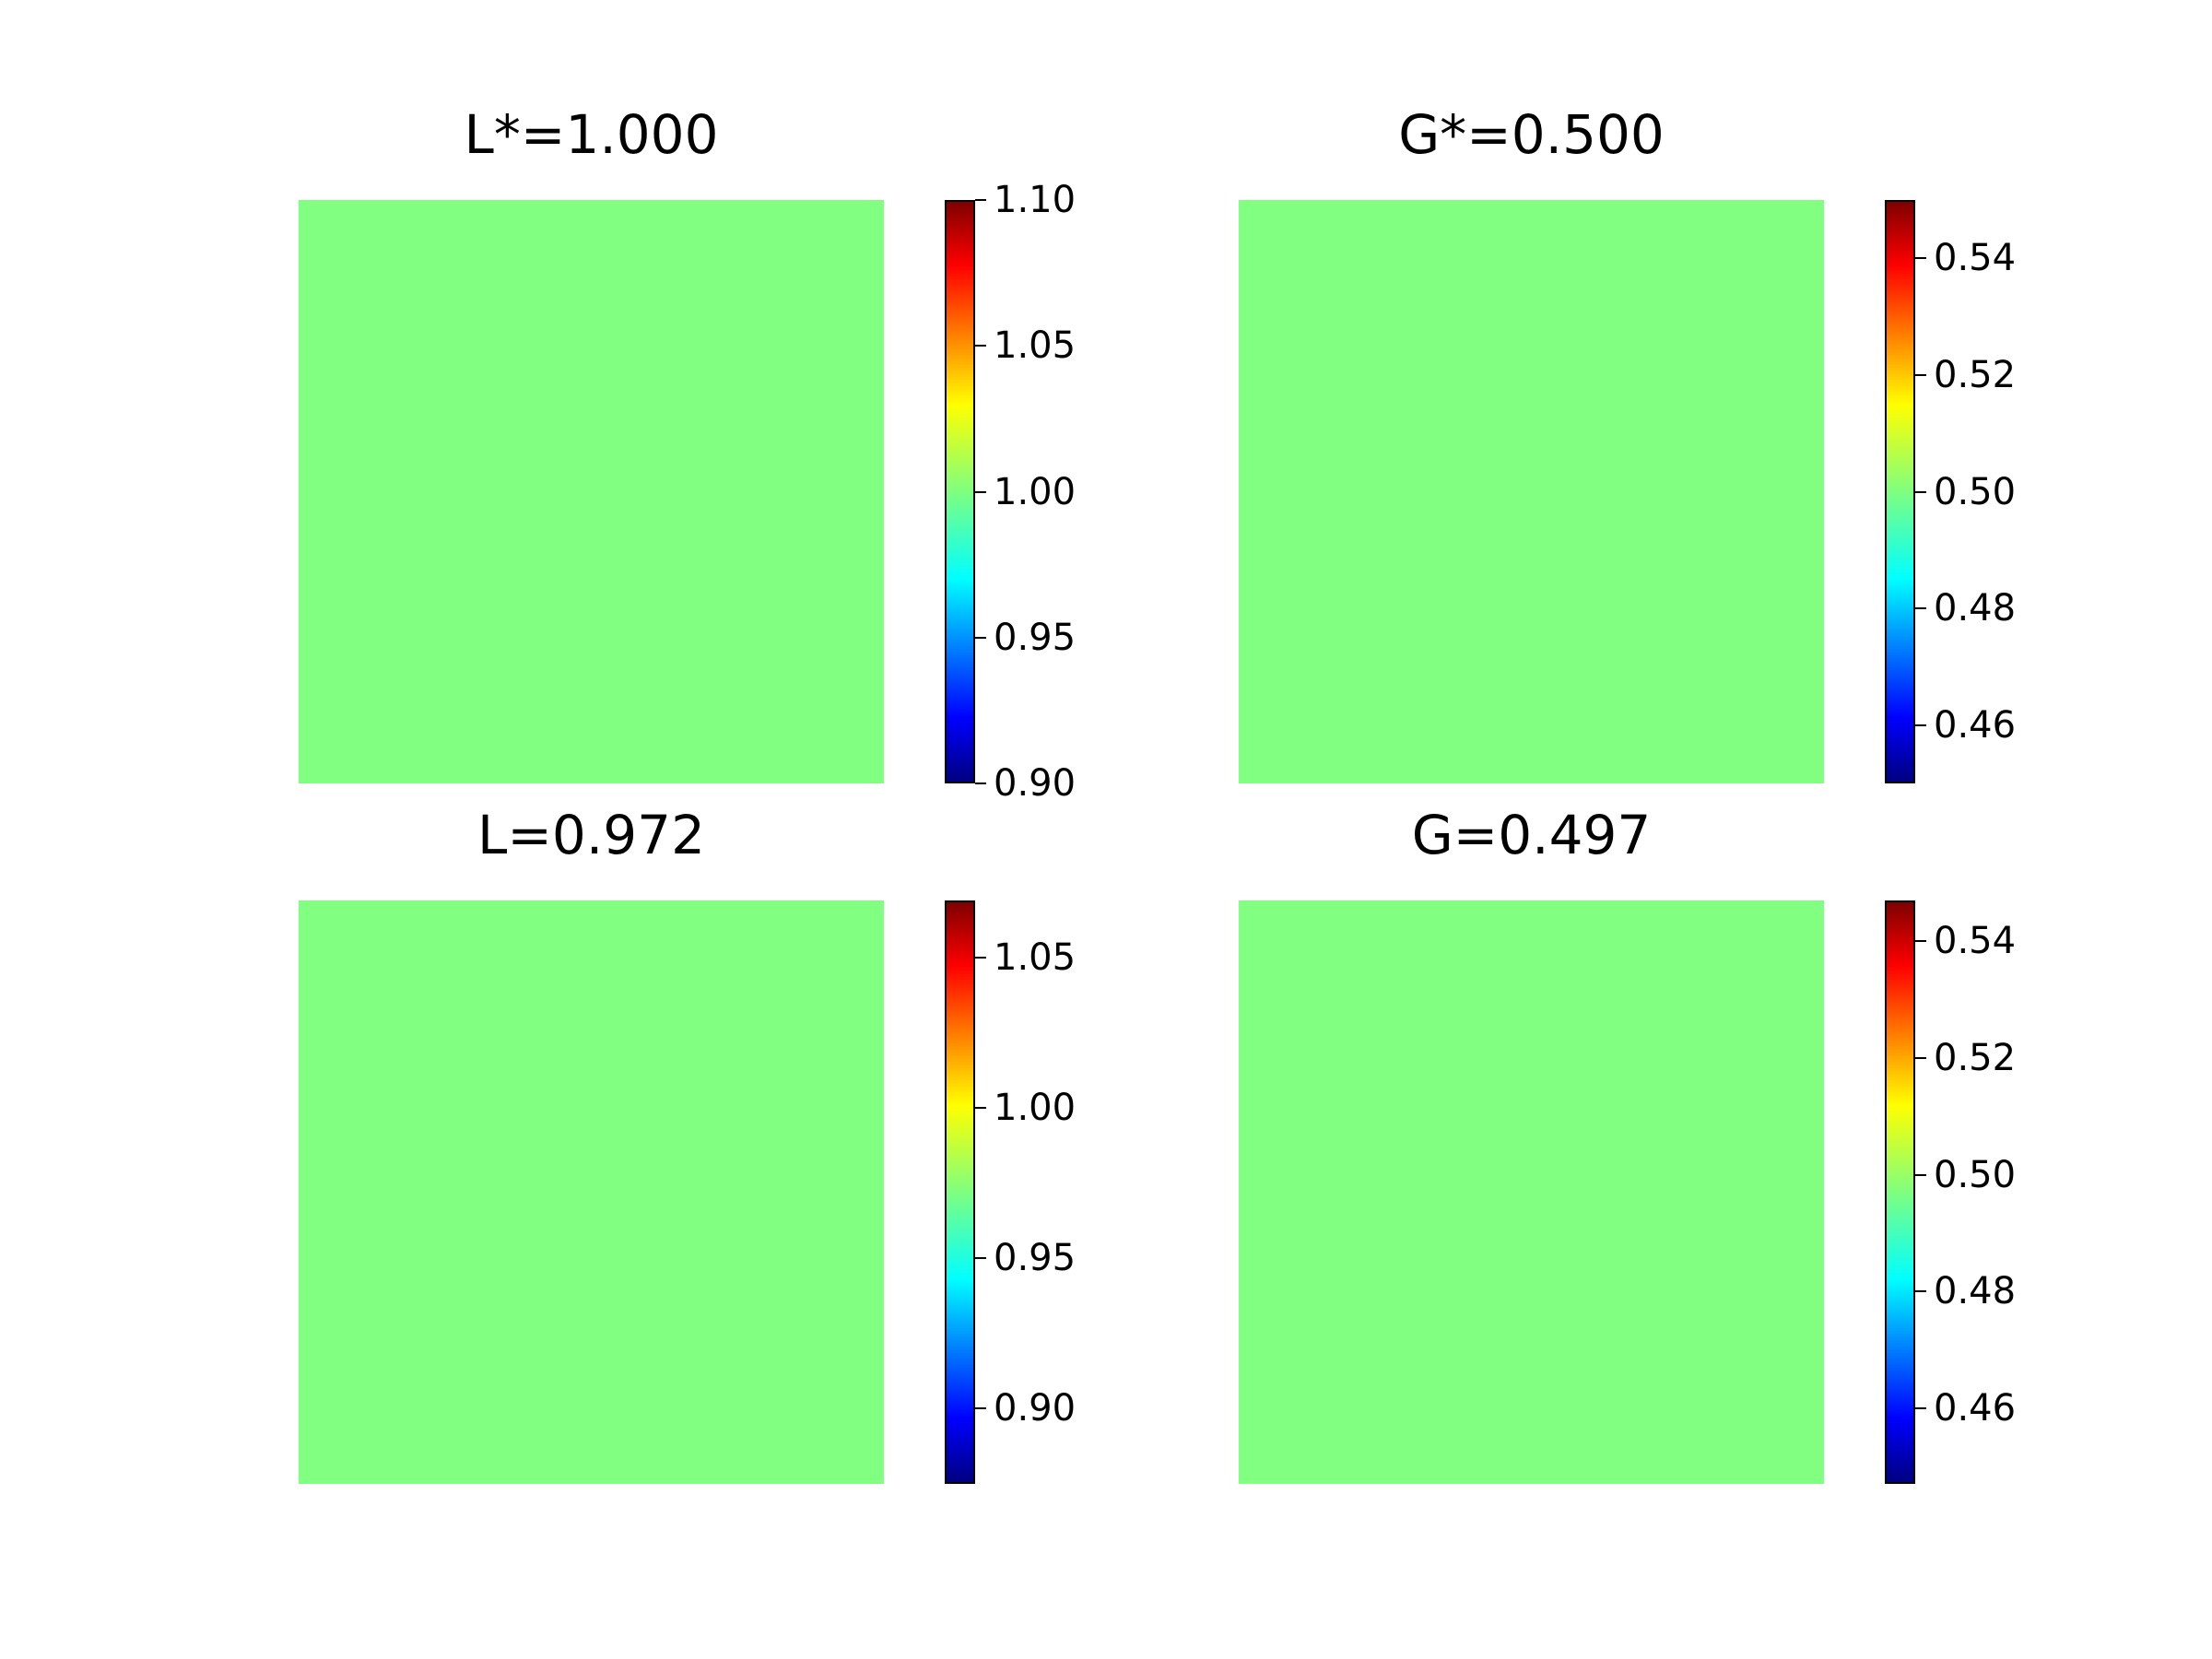  What do you see at coordinates (1900, 491) in the screenshot?
I see `colorbar-g-star` at bounding box center [1900, 491].